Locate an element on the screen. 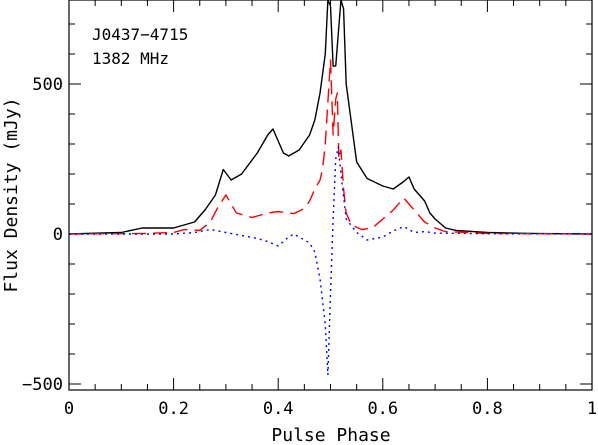 The image size is (598, 445). y-axis-label: Flux Density (mJy) is located at coordinates (11, 194).